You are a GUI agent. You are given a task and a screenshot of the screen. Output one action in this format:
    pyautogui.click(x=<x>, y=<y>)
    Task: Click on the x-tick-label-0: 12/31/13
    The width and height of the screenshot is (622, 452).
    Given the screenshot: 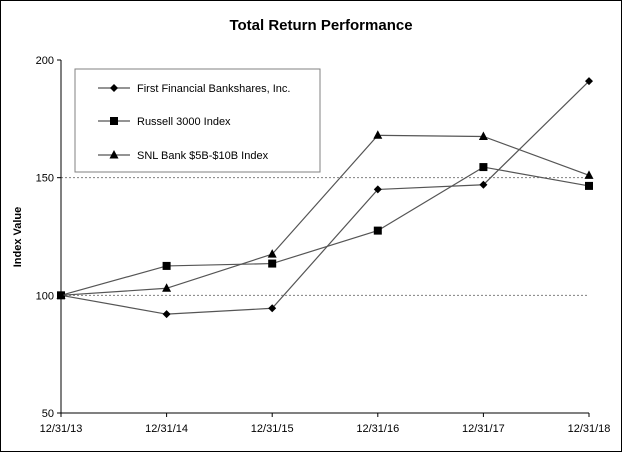 What is the action you would take?
    pyautogui.click(x=61, y=429)
    